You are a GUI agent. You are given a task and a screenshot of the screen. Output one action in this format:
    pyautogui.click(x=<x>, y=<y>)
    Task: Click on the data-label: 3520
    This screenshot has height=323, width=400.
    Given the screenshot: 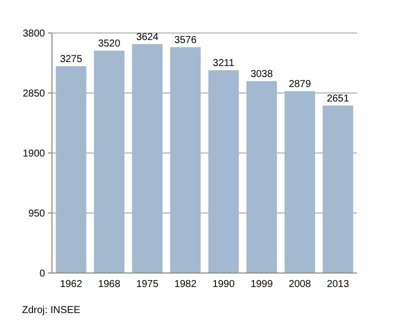 What is the action you would take?
    pyautogui.click(x=109, y=44)
    